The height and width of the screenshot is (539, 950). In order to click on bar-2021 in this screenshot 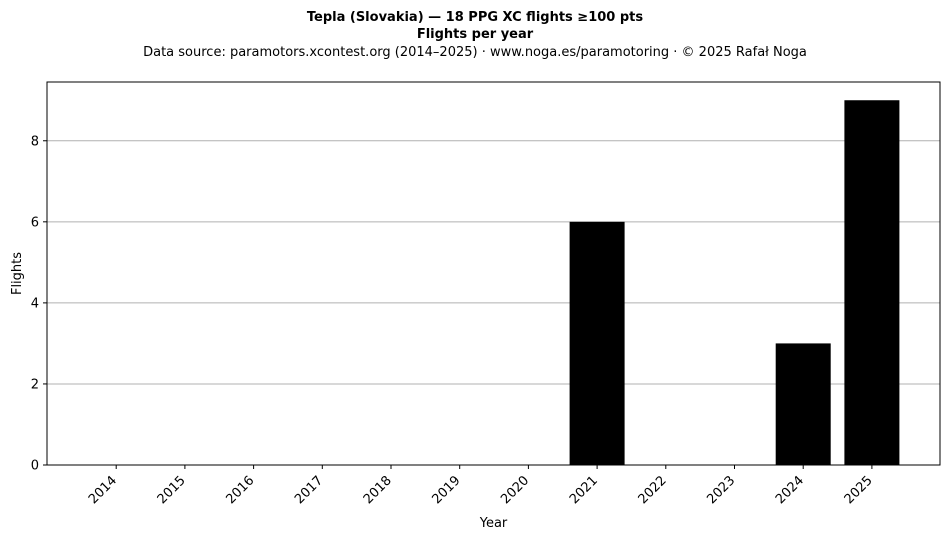, I will do `click(597, 343)`.